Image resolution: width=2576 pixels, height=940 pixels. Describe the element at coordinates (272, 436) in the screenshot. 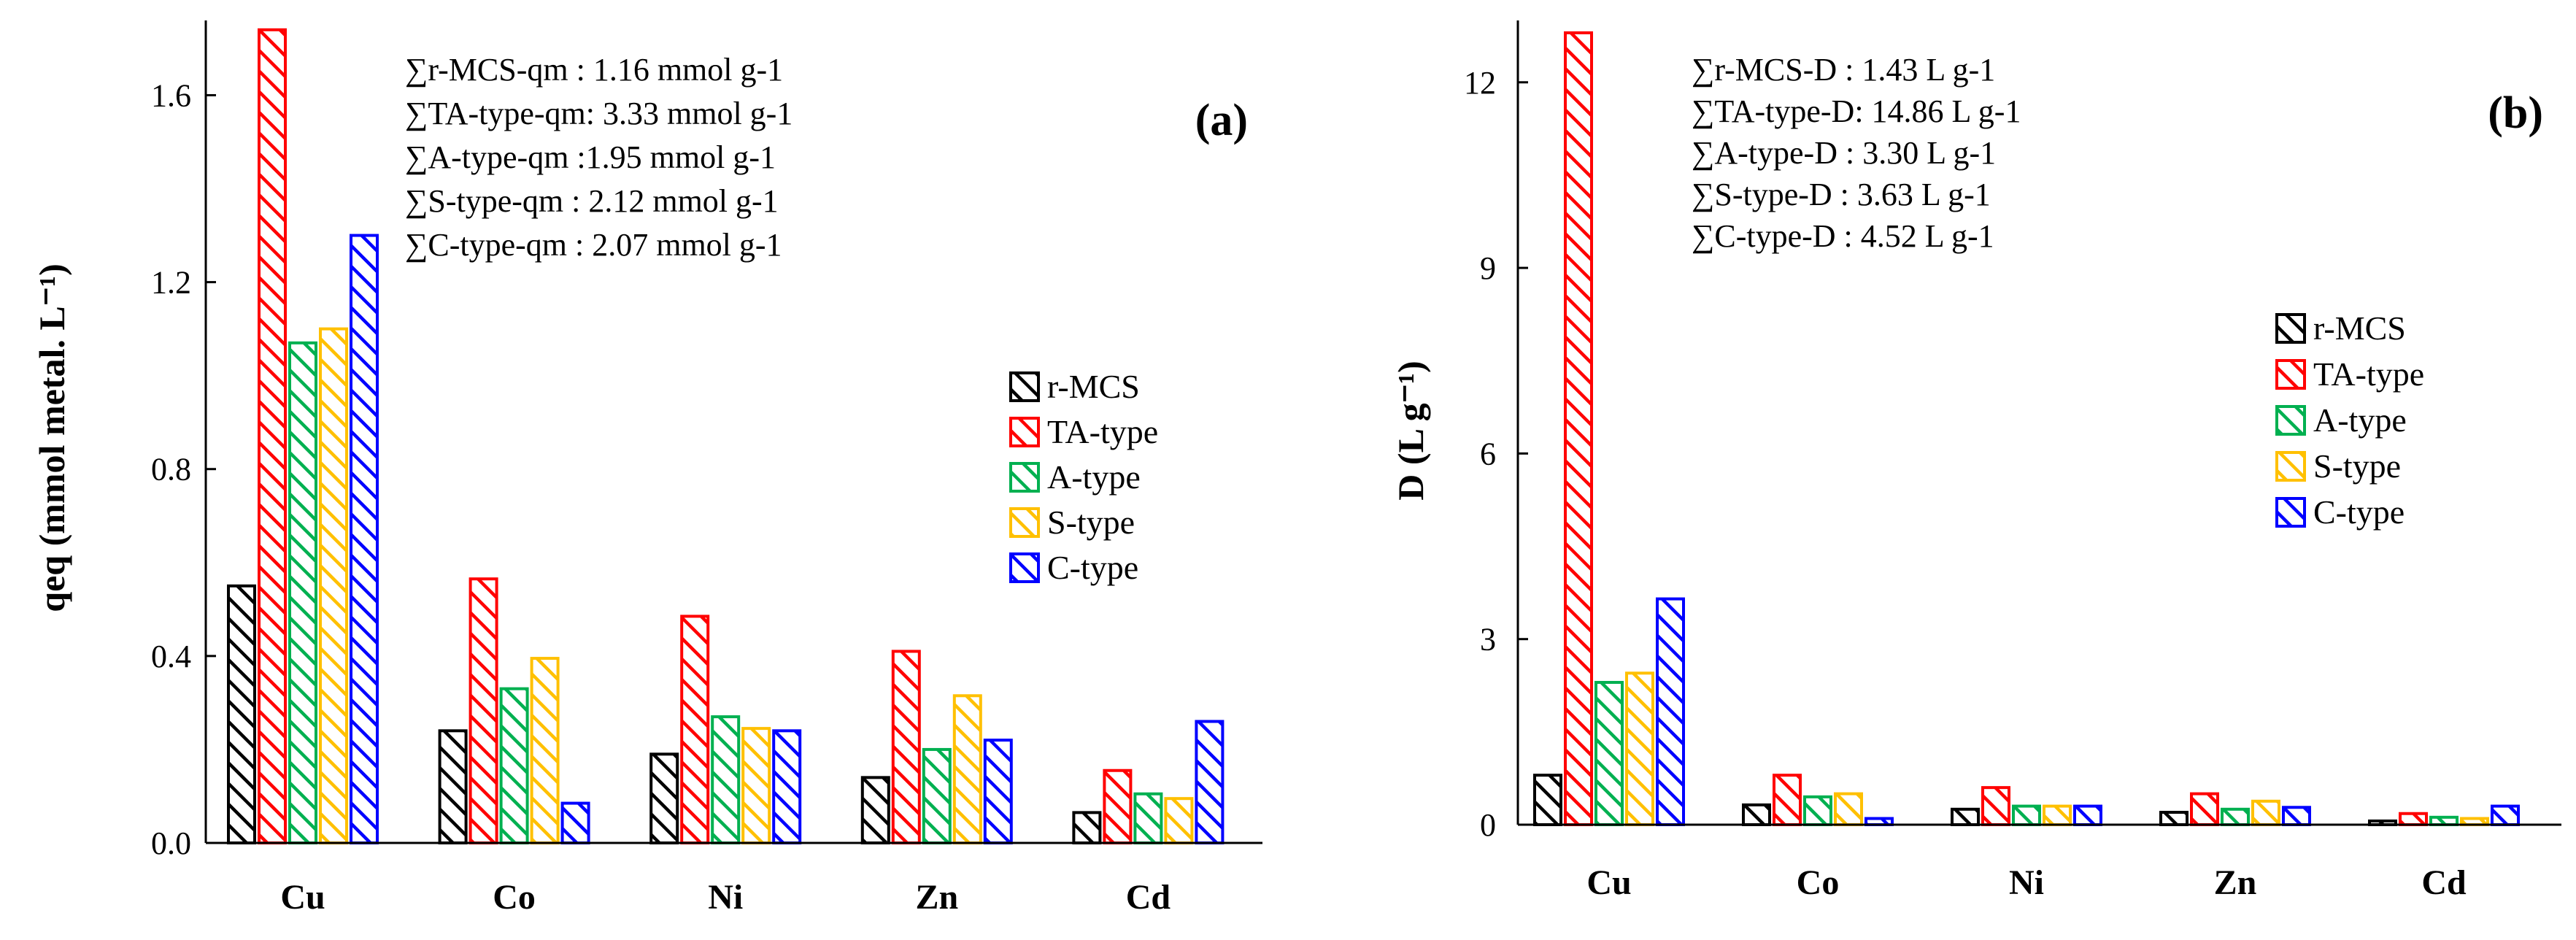

I see `bar-ta-type-cu` at that location.